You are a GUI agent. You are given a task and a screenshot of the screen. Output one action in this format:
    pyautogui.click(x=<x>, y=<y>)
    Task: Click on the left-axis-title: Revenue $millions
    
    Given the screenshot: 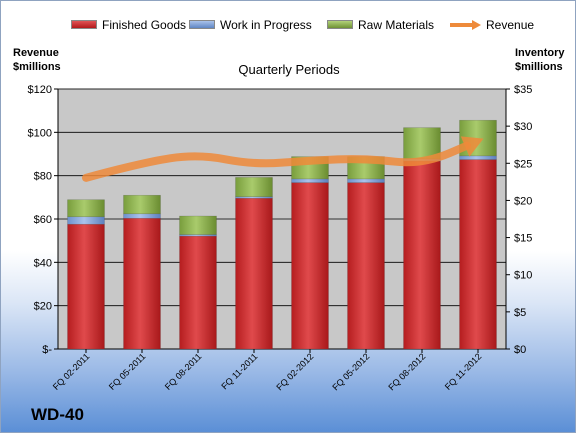 What is the action you would take?
    pyautogui.click(x=37, y=60)
    